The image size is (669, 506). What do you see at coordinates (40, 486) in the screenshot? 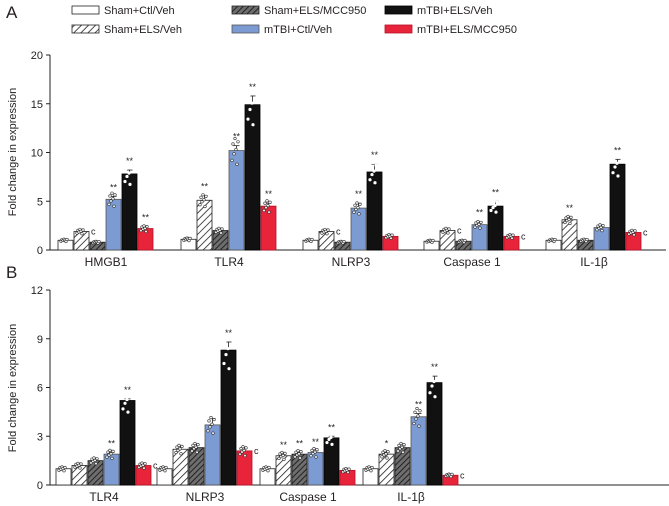
I see `y-tick-label: 0` at bounding box center [40, 486].